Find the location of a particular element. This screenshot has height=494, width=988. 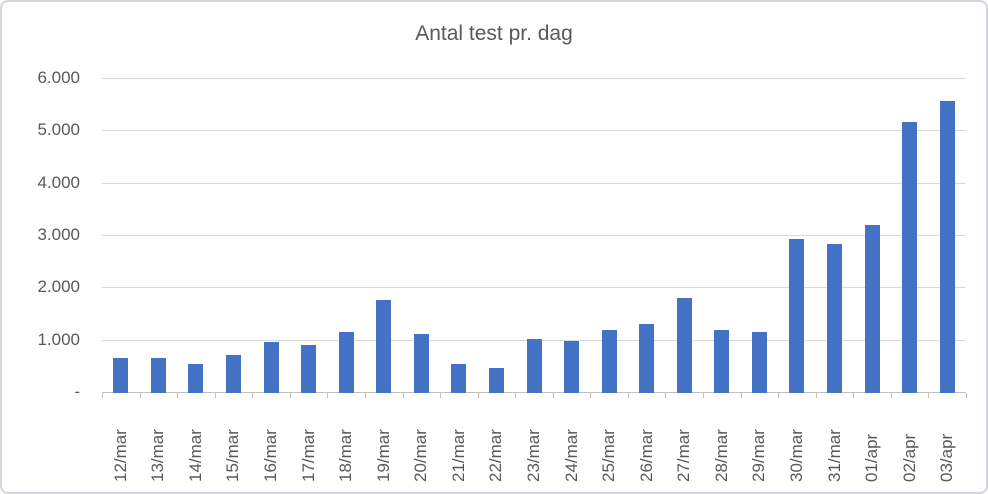

x-axis-label: 26/mar is located at coordinates (646, 455).